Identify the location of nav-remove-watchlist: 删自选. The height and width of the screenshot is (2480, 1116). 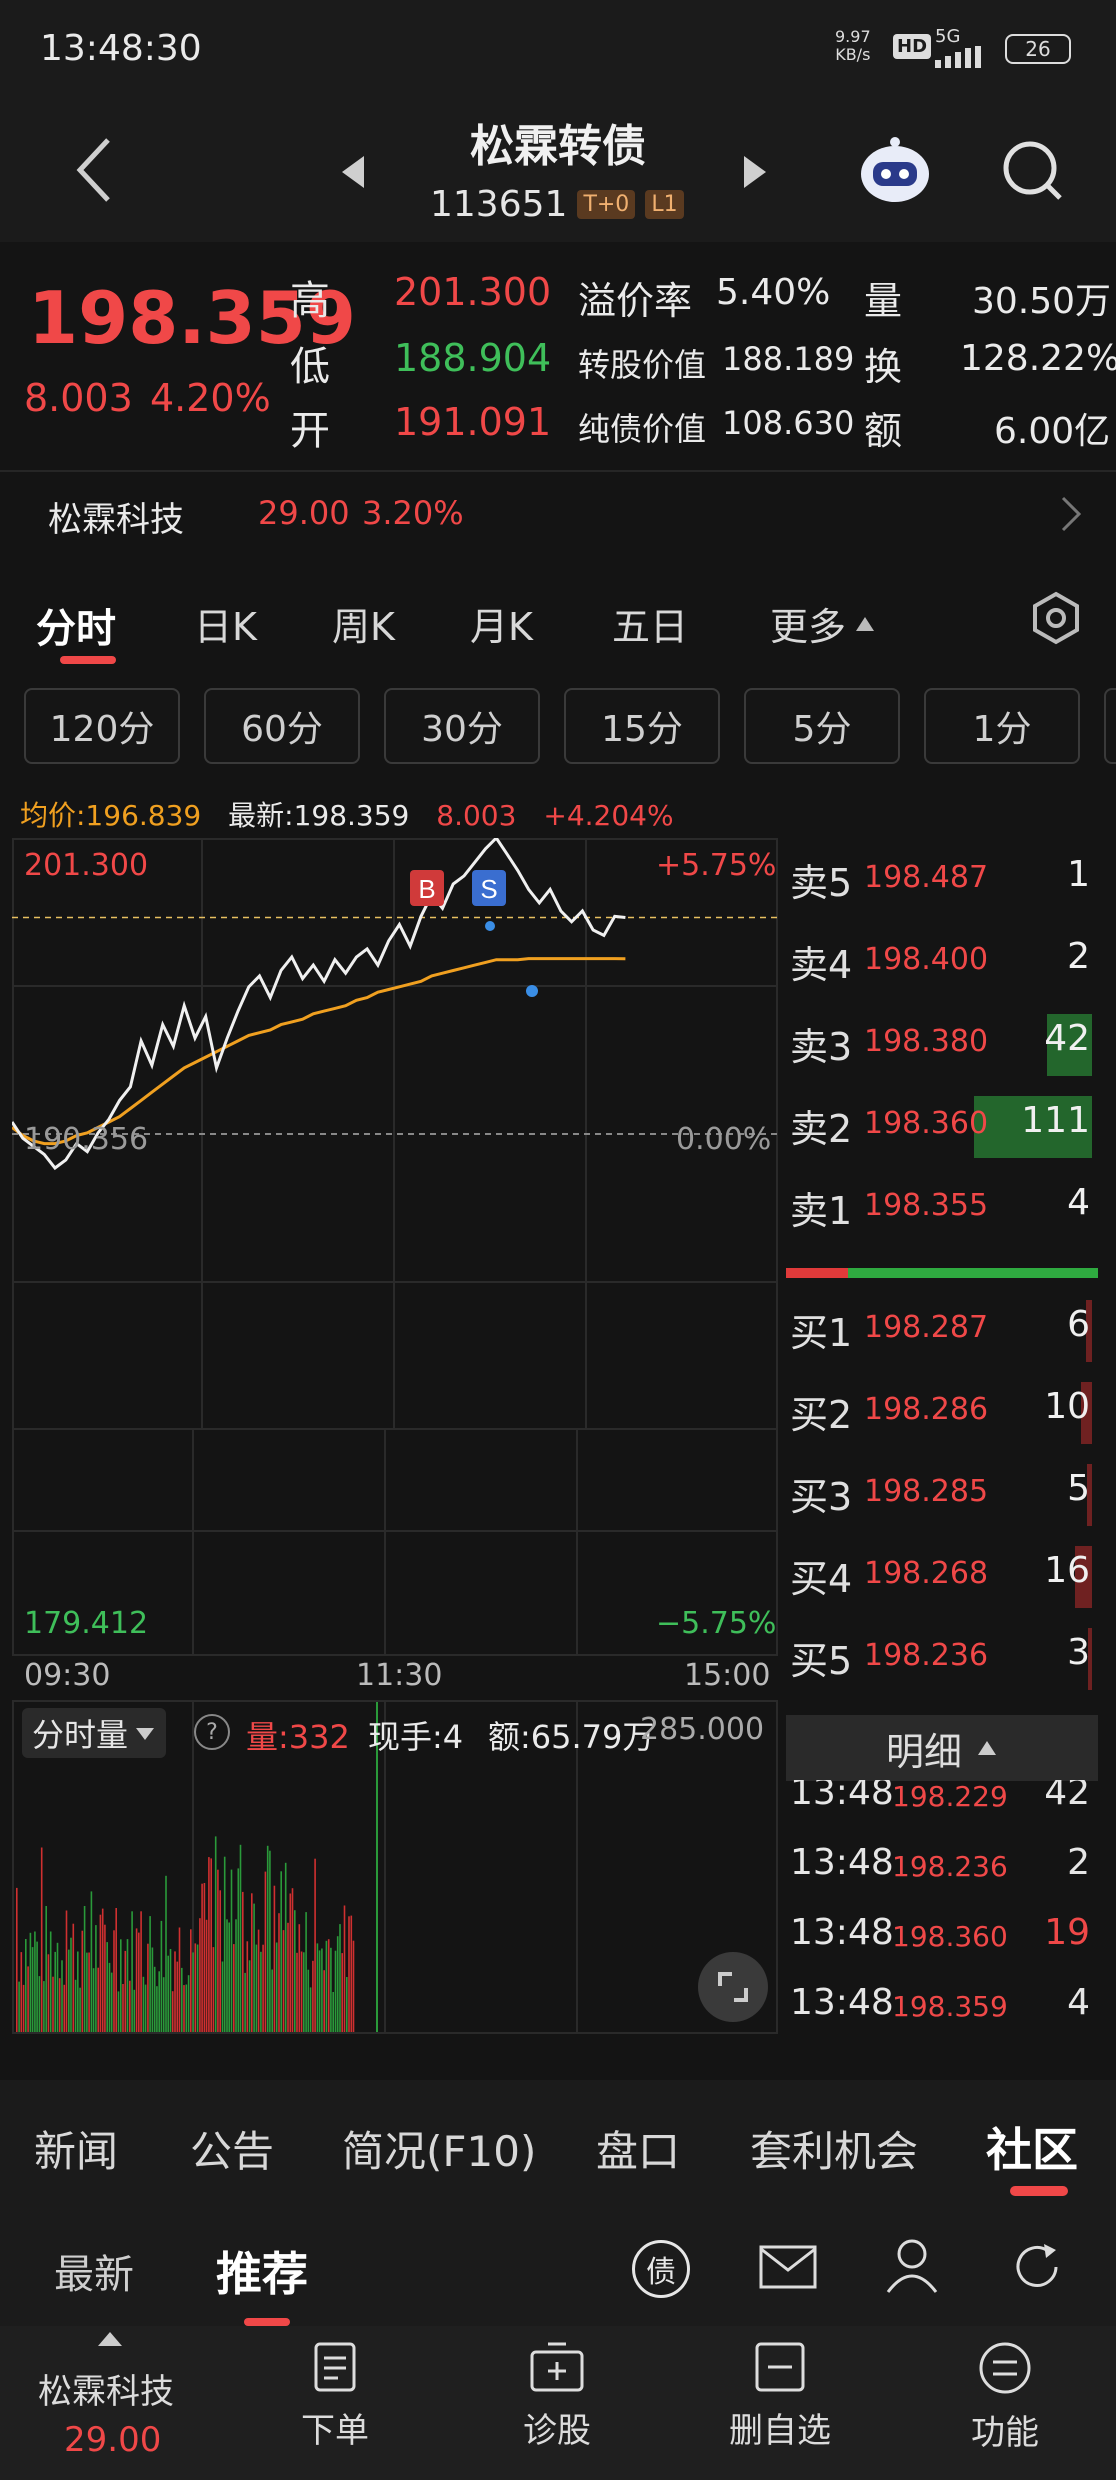
(780, 2396).